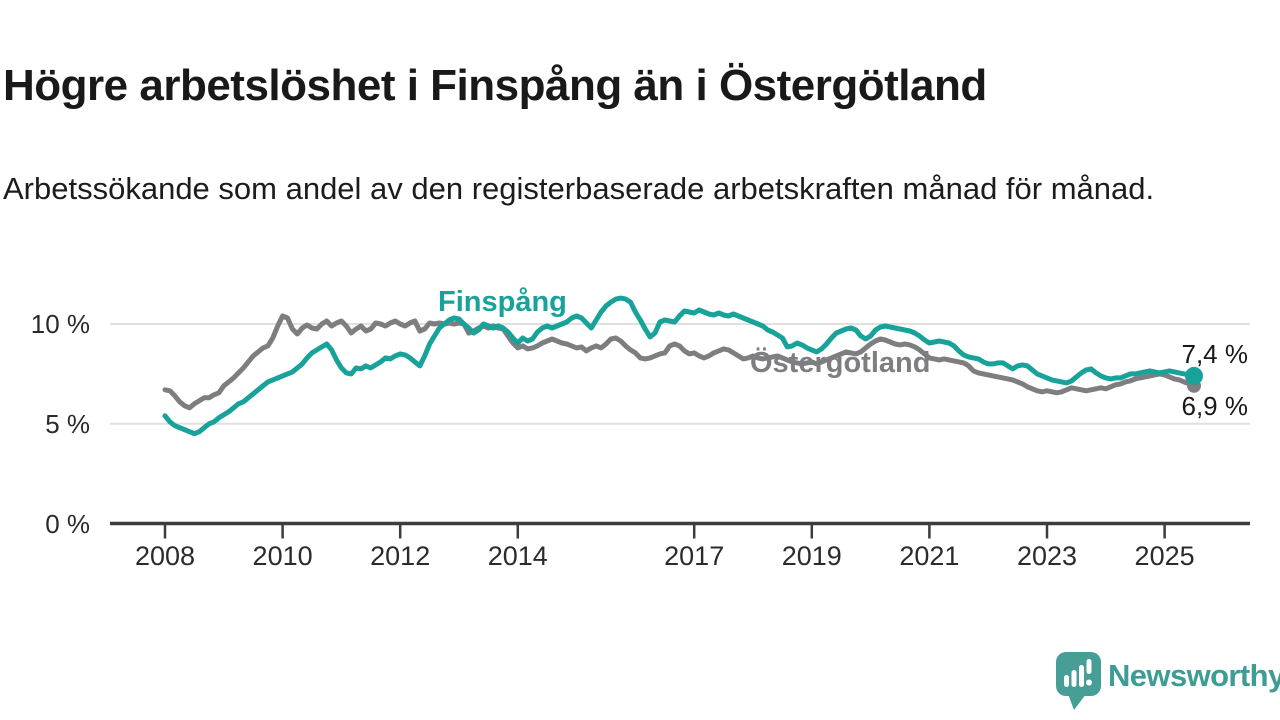 The width and height of the screenshot is (1280, 720). What do you see at coordinates (1194, 675) in the screenshot?
I see `newsworthy-wordmark: Newsworthy` at bounding box center [1194, 675].